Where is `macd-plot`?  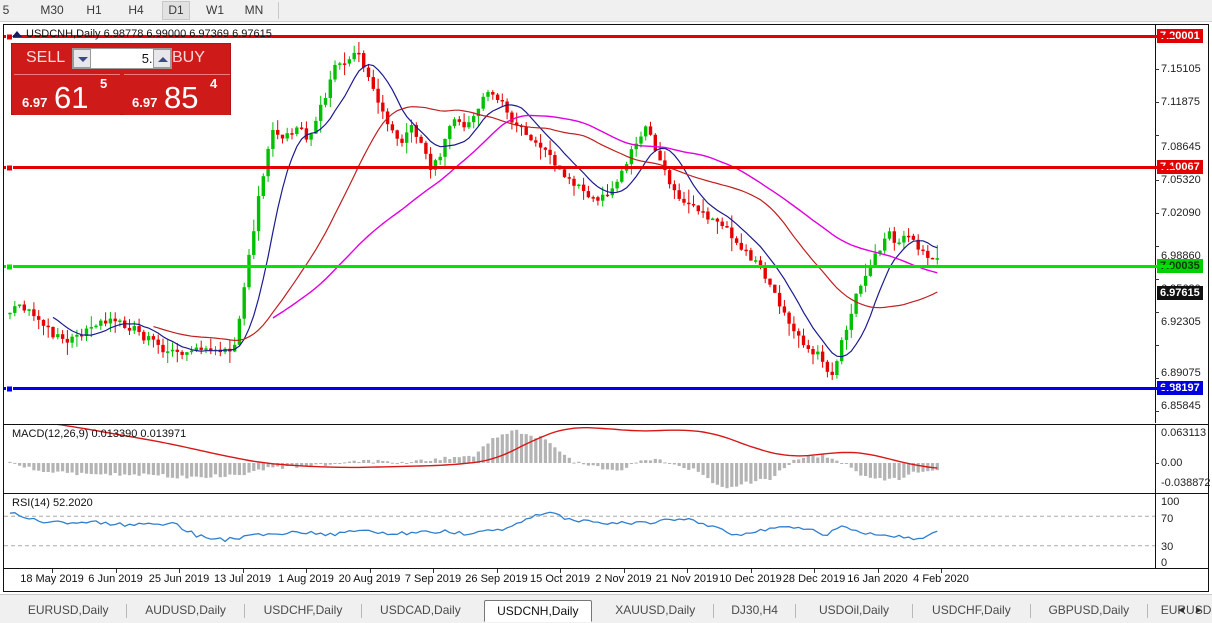
macd-plot is located at coordinates (473, 457).